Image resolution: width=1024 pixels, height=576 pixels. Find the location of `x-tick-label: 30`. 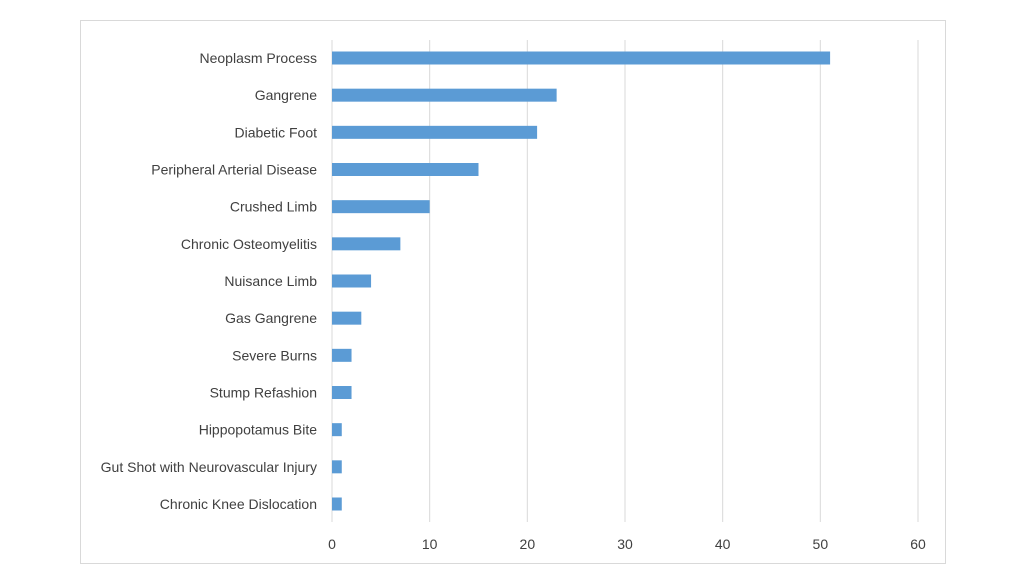

x-tick-label: 30 is located at coordinates (625, 544).